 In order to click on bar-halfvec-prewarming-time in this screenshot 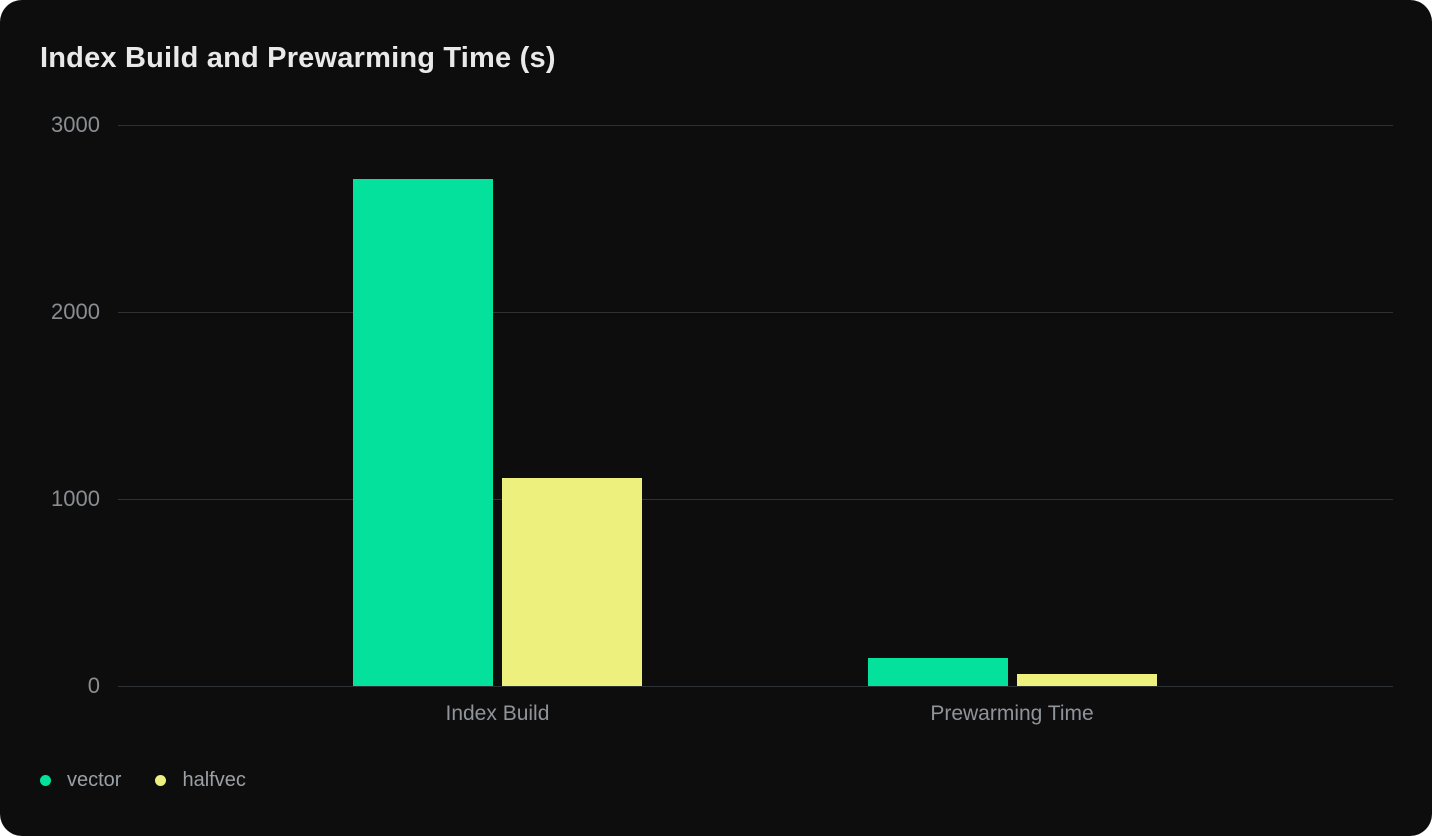, I will do `click(1086, 679)`.